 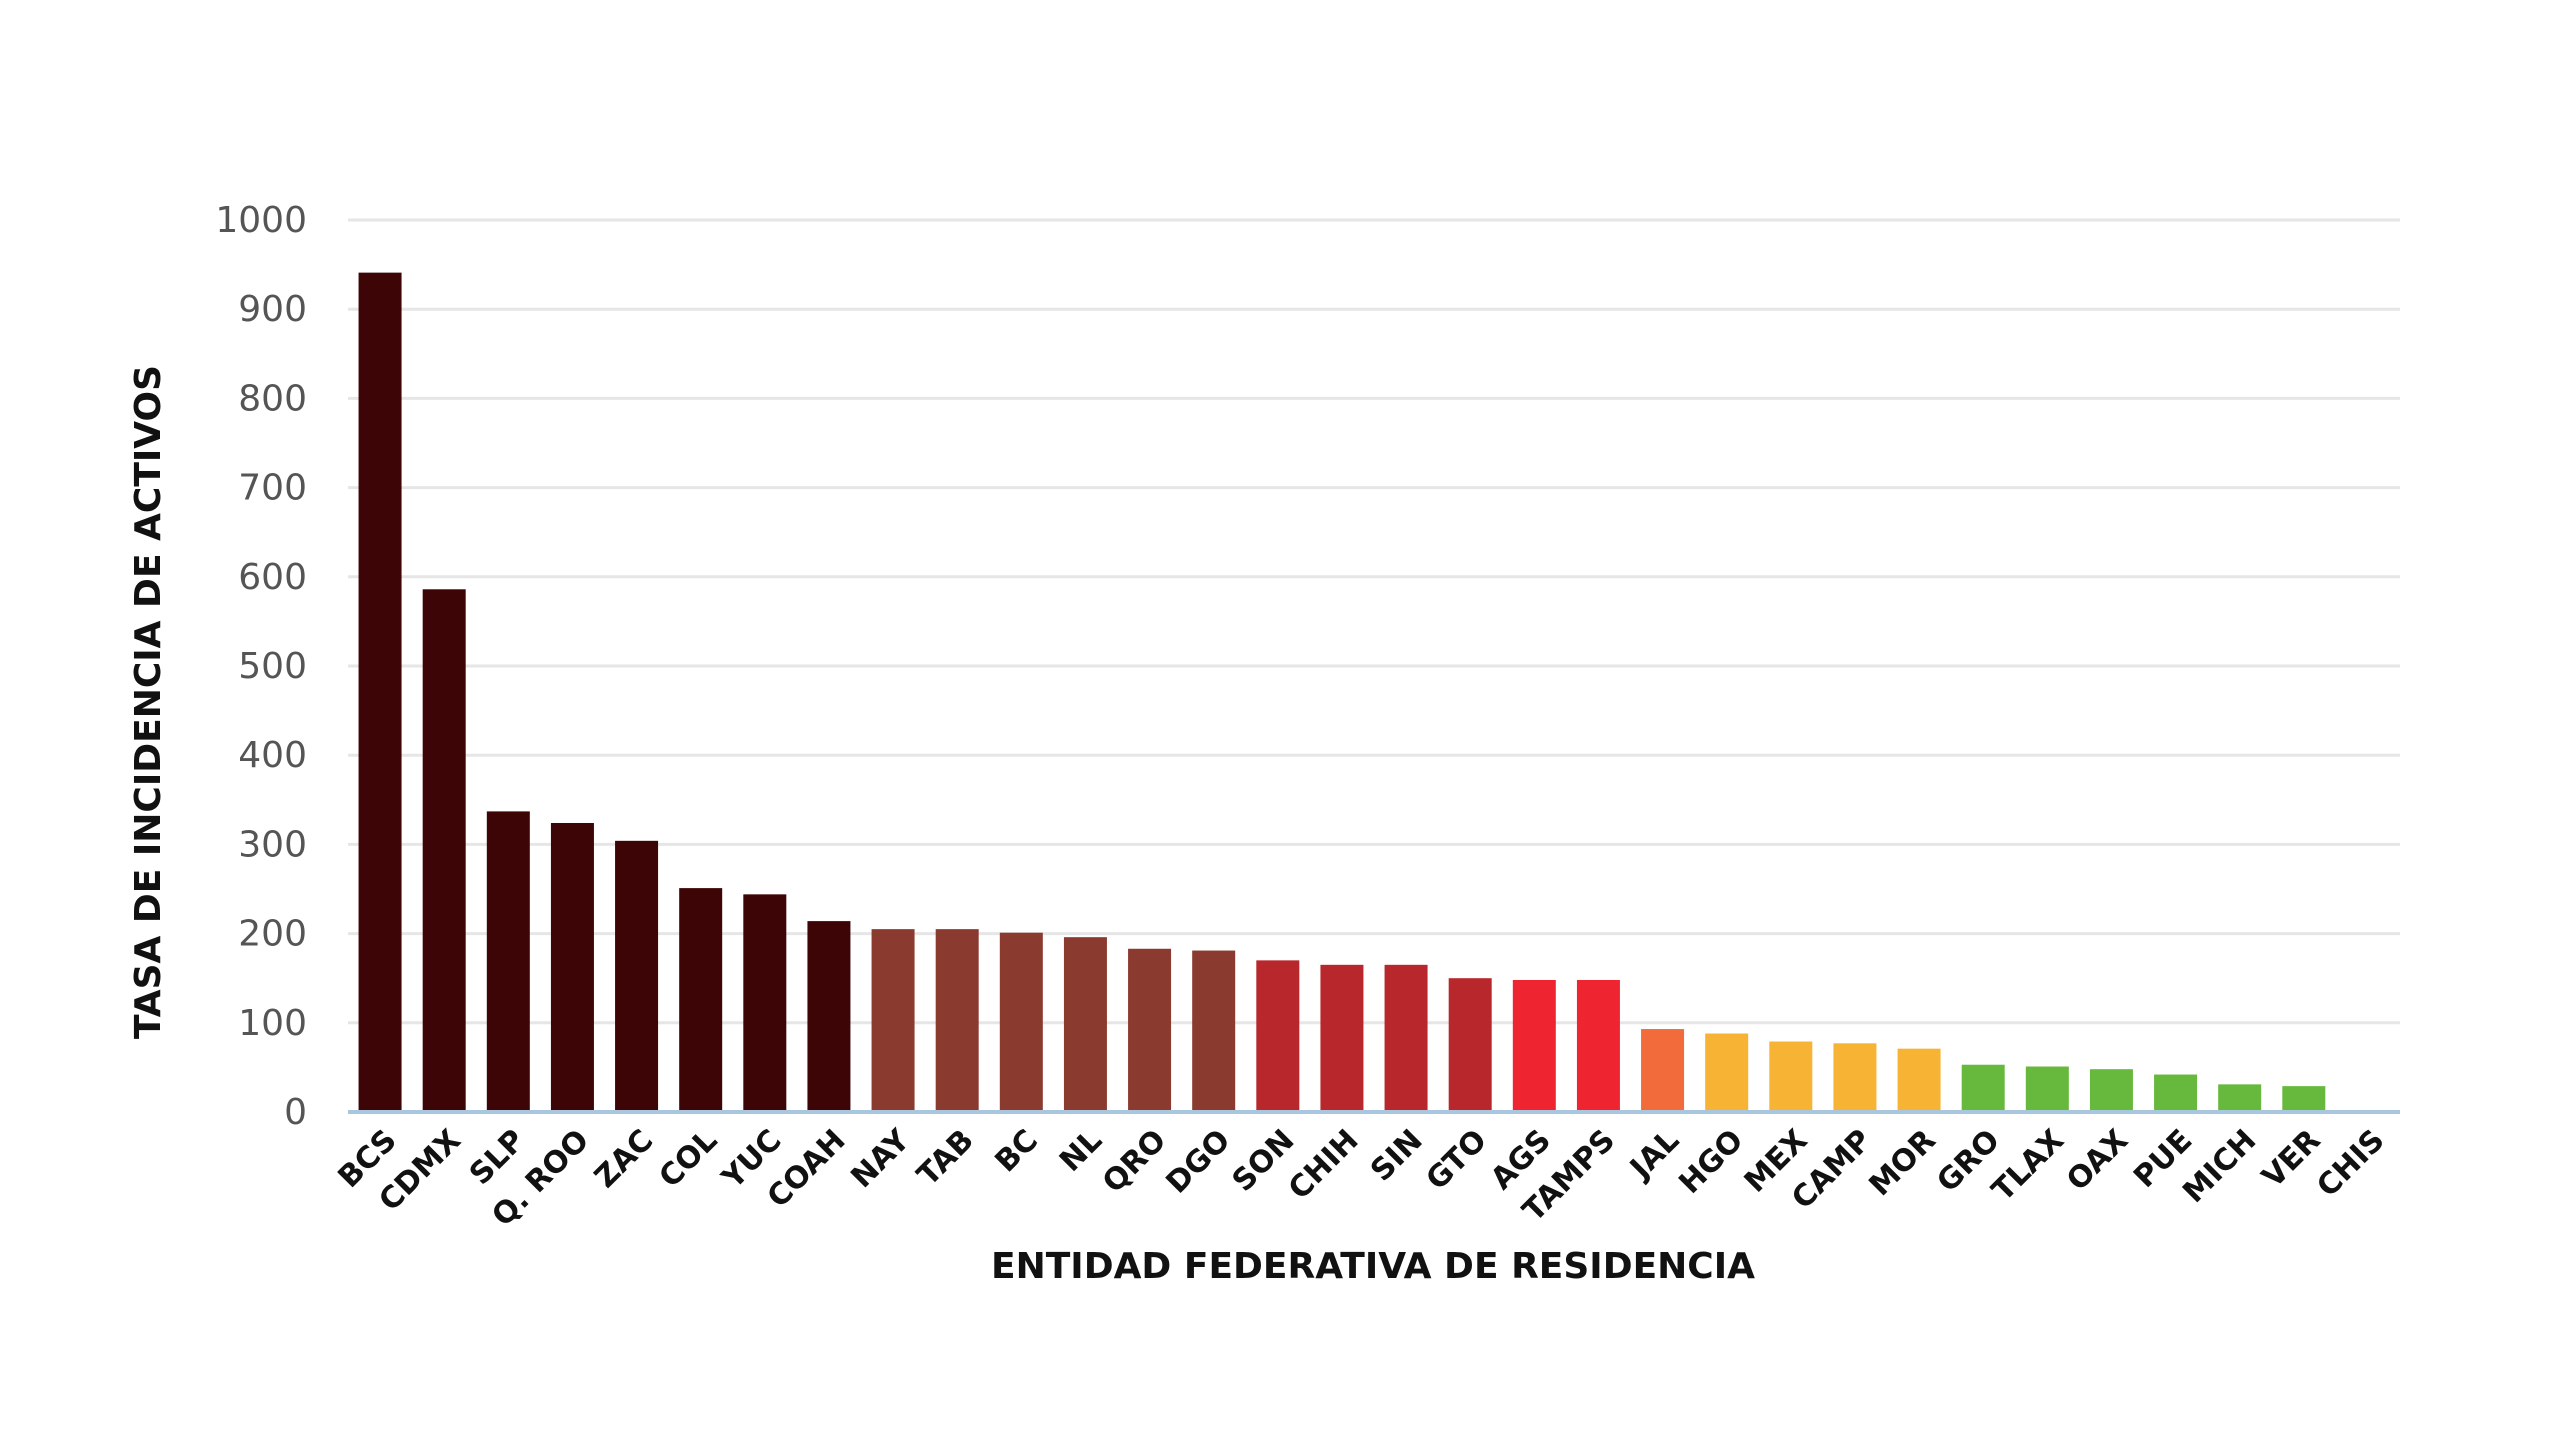 What do you see at coordinates (1663, 1070) in the screenshot?
I see `bar-jal` at bounding box center [1663, 1070].